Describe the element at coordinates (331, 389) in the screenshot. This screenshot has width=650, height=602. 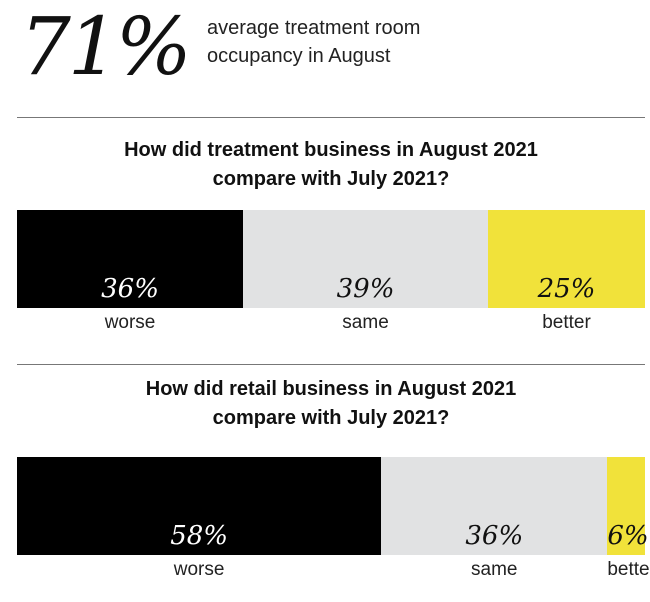
I see `chart-2-title-line-1: How did retail business in August 2021` at that location.